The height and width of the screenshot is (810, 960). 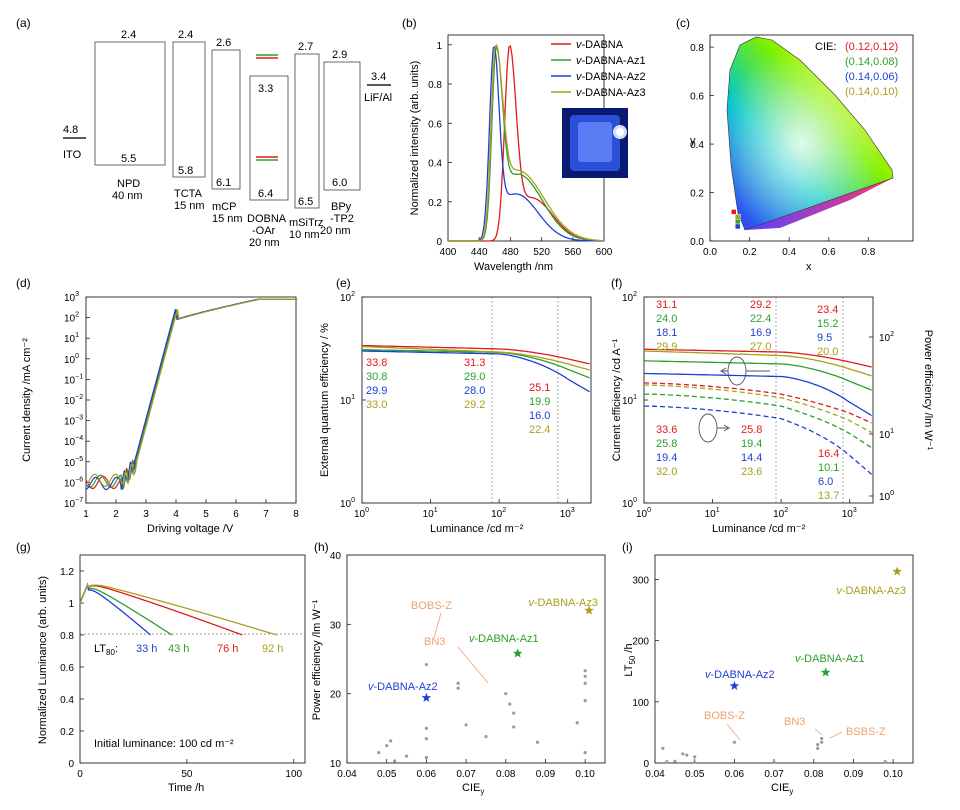 What do you see at coordinates (563, 603) in the screenshot?
I see `sc-star-label: v-DABNA-Az3` at bounding box center [563, 603].